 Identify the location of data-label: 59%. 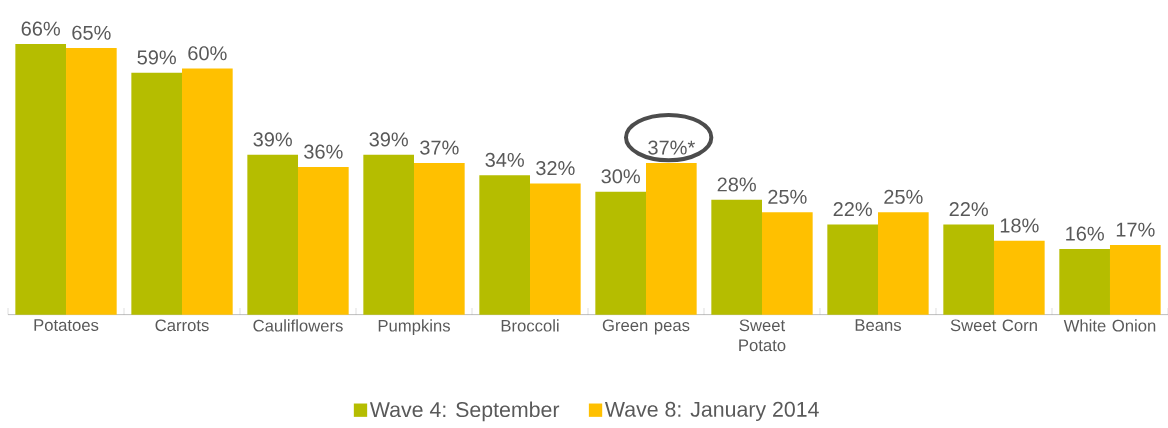
(156, 57).